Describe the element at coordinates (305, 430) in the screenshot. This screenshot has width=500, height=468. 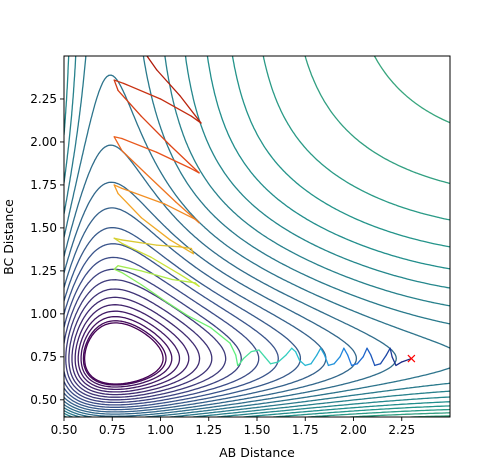
I see `x-tick-label: 1.75` at that location.